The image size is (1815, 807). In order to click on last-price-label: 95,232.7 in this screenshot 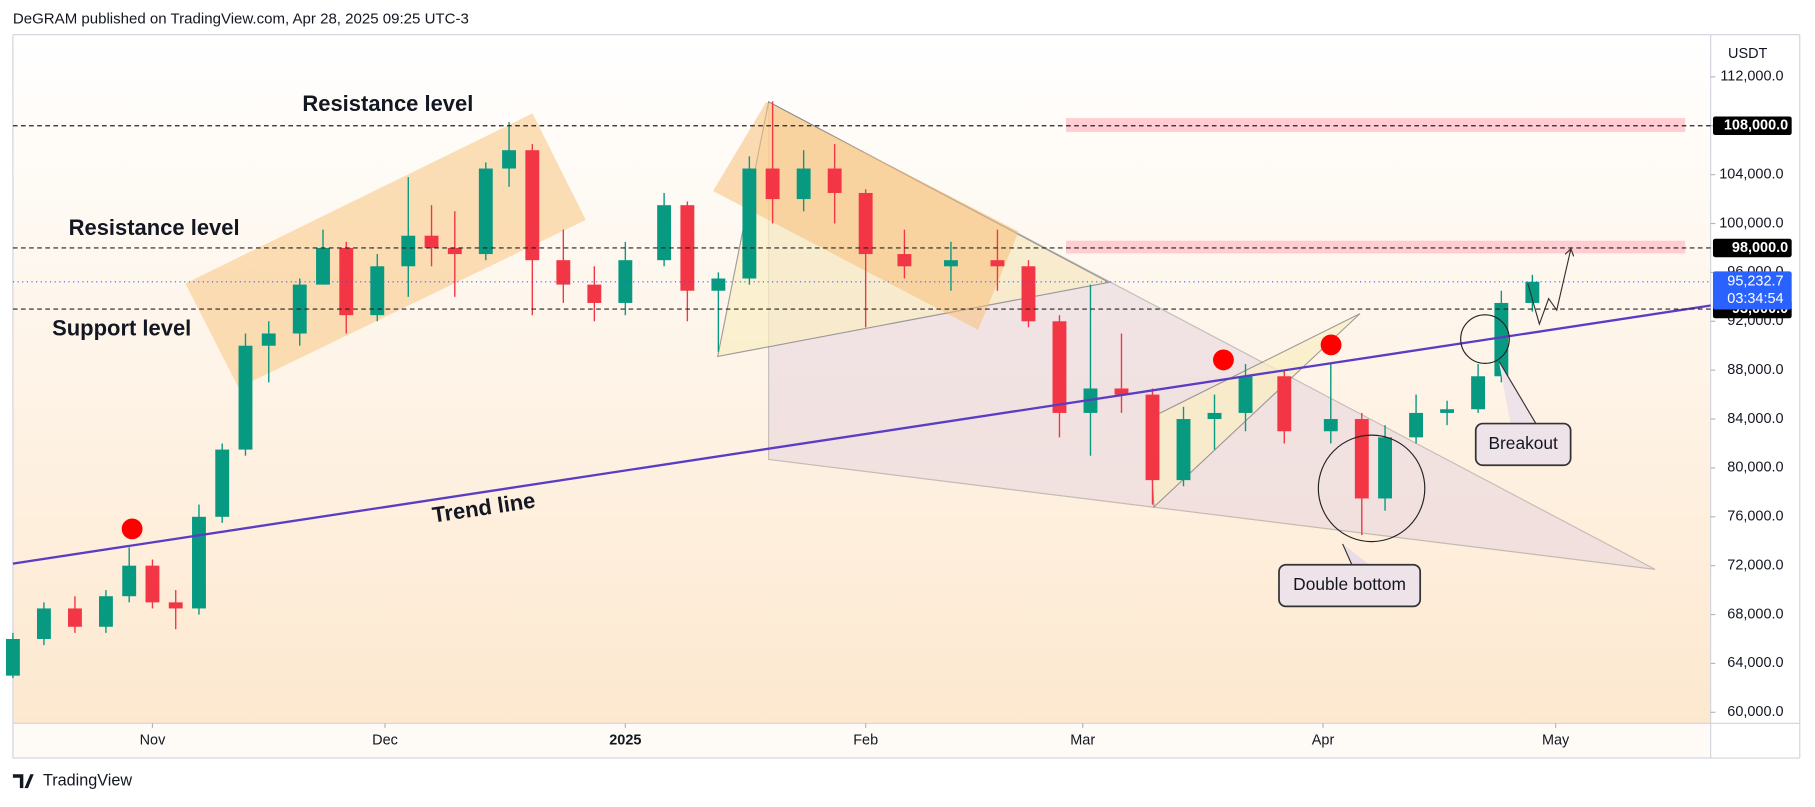, I will do `click(1755, 282)`.